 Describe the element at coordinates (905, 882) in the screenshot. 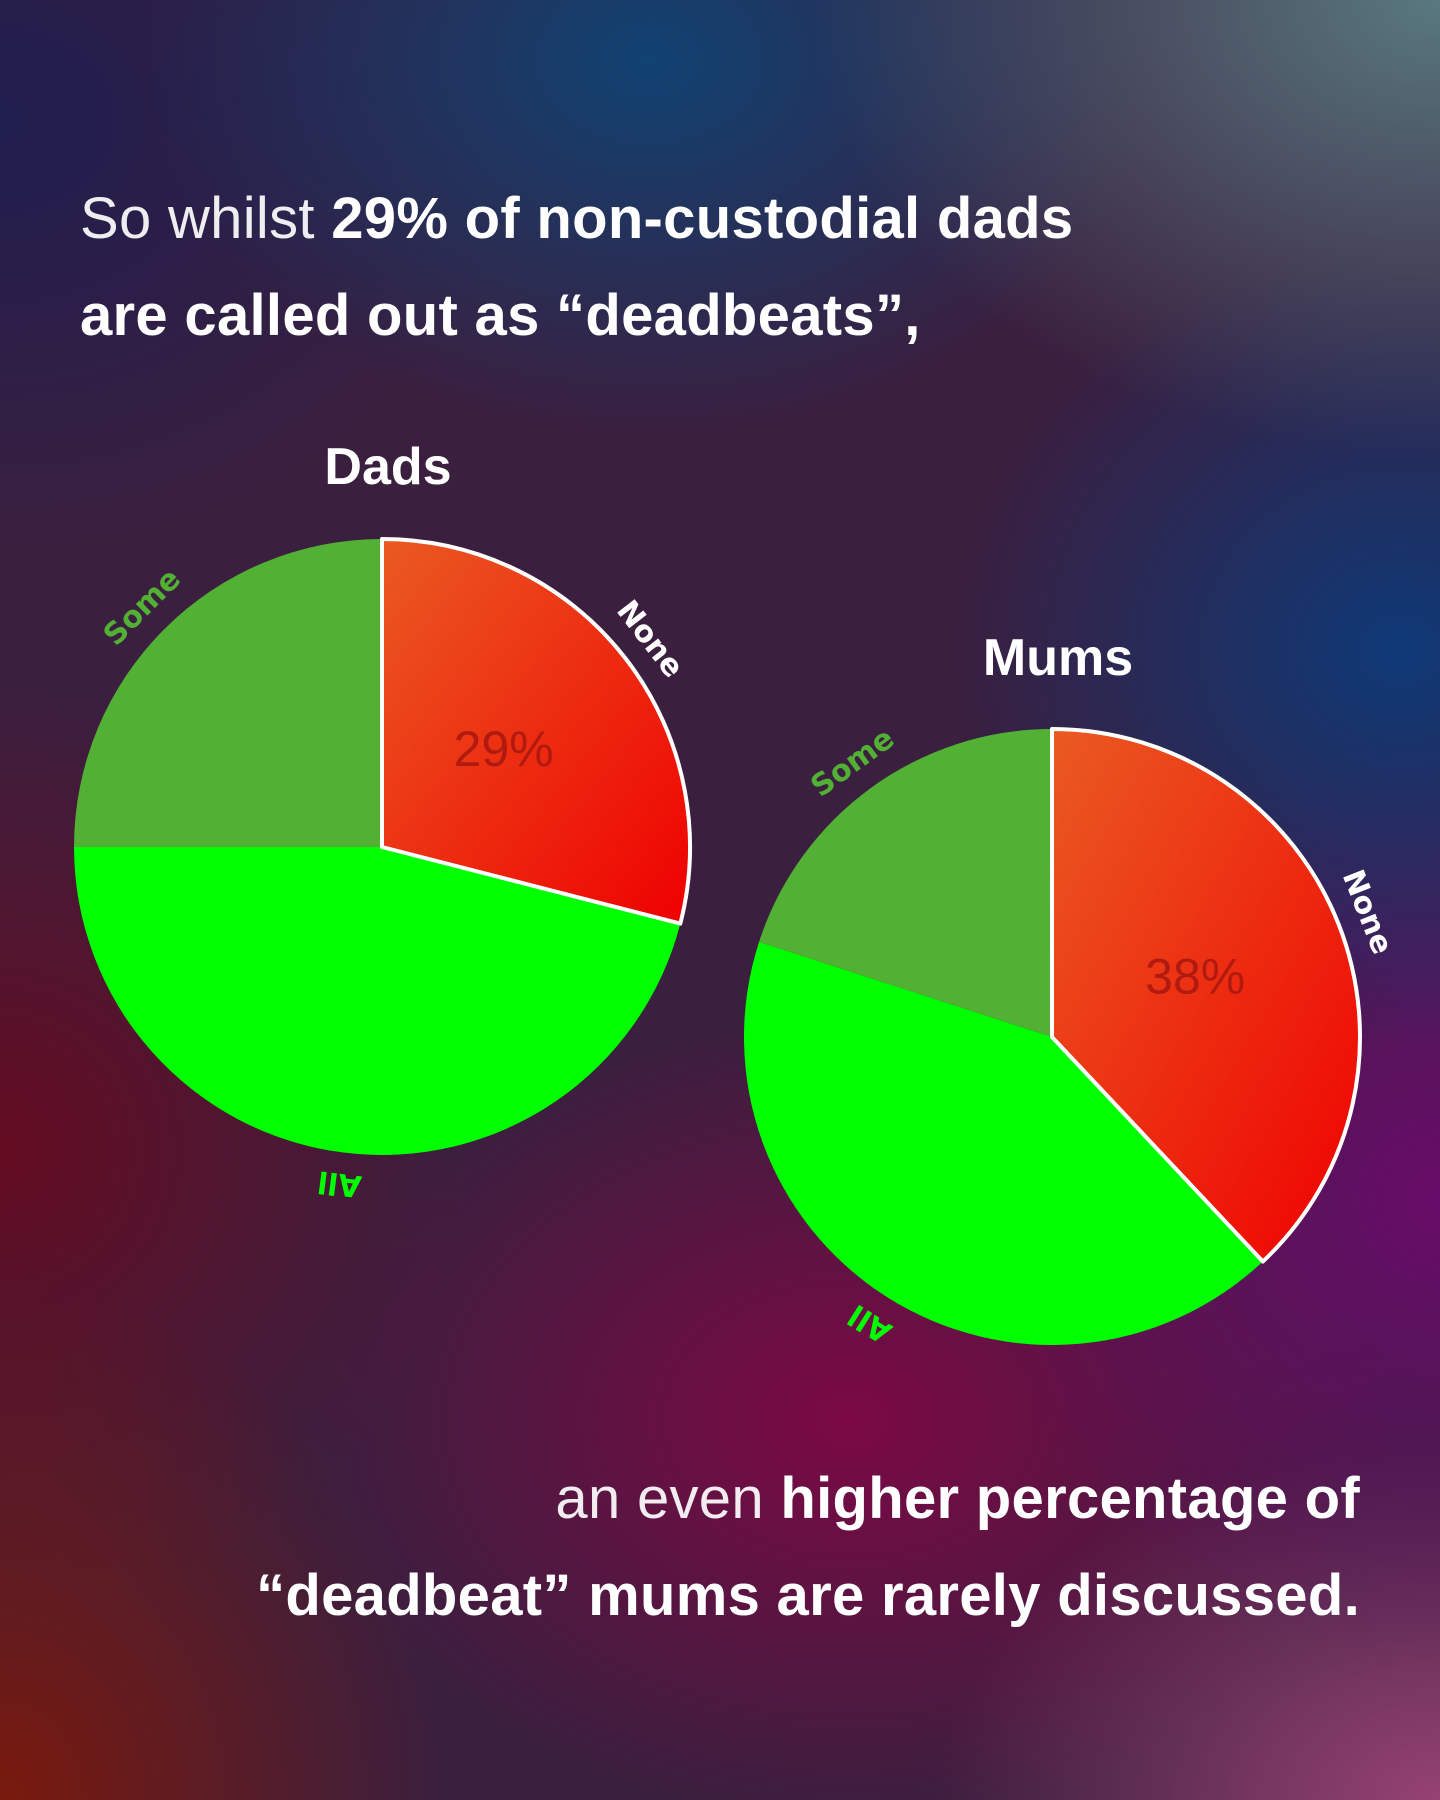

I see `mums-slice-some` at that location.